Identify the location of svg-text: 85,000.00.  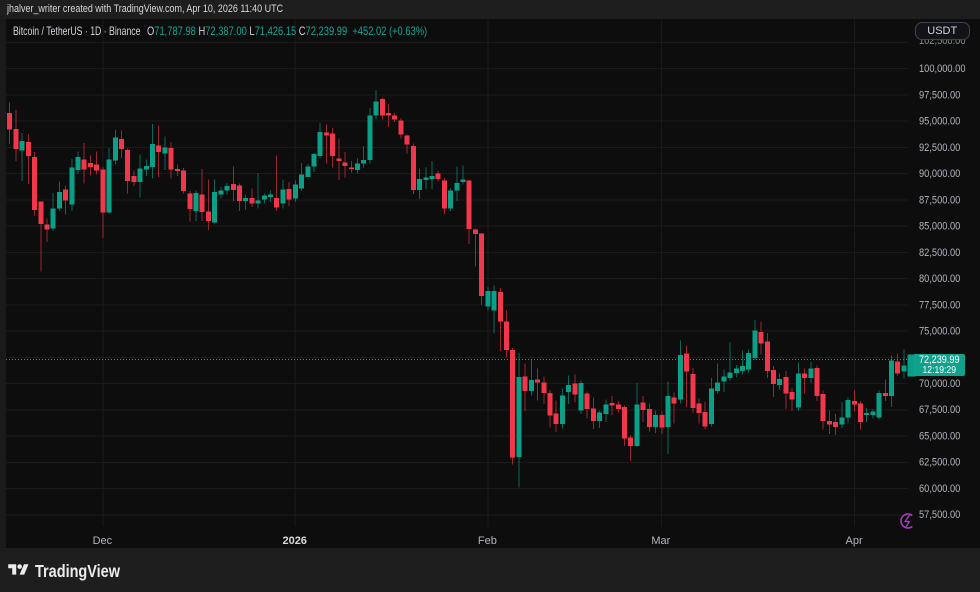
(939, 227).